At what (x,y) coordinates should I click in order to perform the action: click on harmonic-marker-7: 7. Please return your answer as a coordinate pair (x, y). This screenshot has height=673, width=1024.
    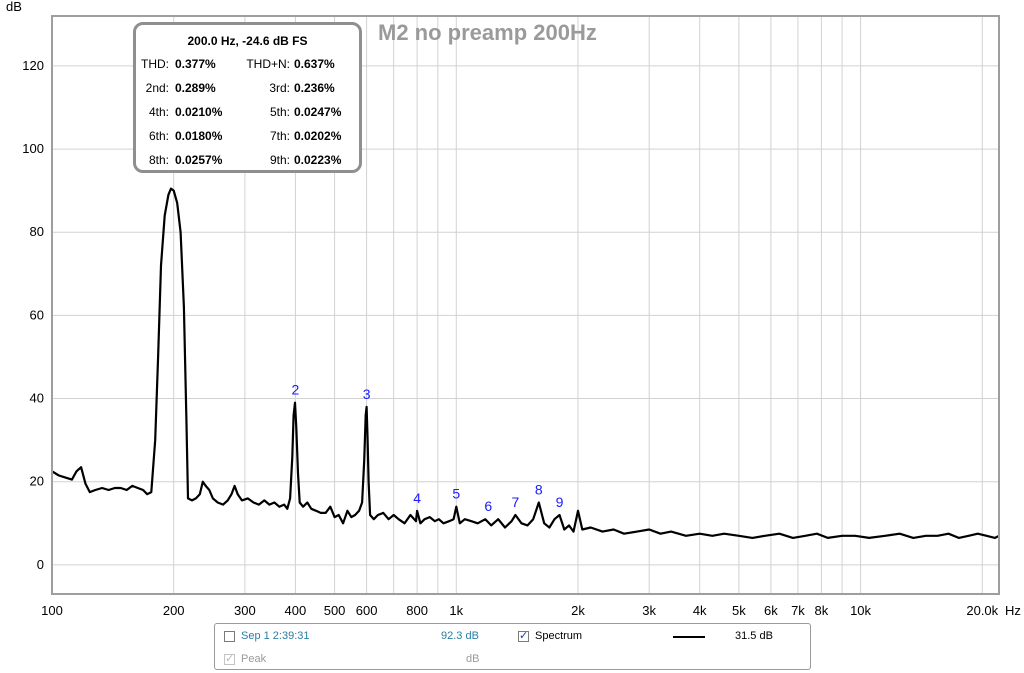
    Looking at the image, I should click on (515, 502).